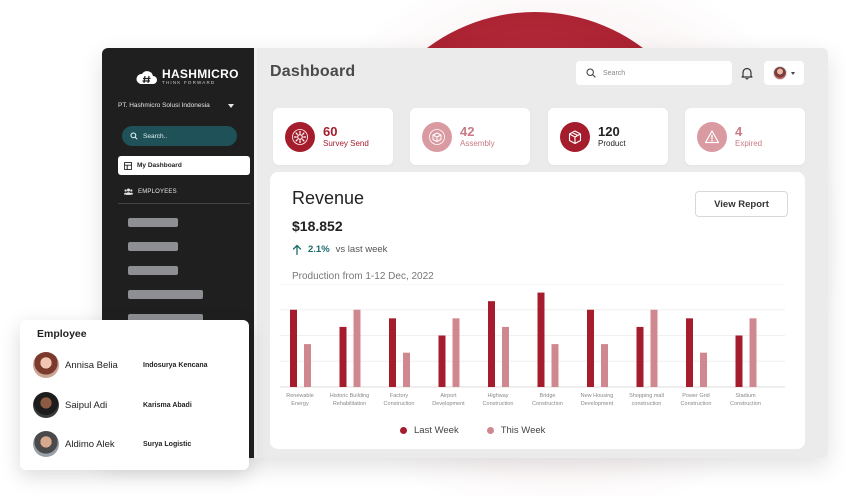 The image size is (846, 496). Describe the element at coordinates (361, 249) in the screenshot. I see `change-text: vs last week` at that location.